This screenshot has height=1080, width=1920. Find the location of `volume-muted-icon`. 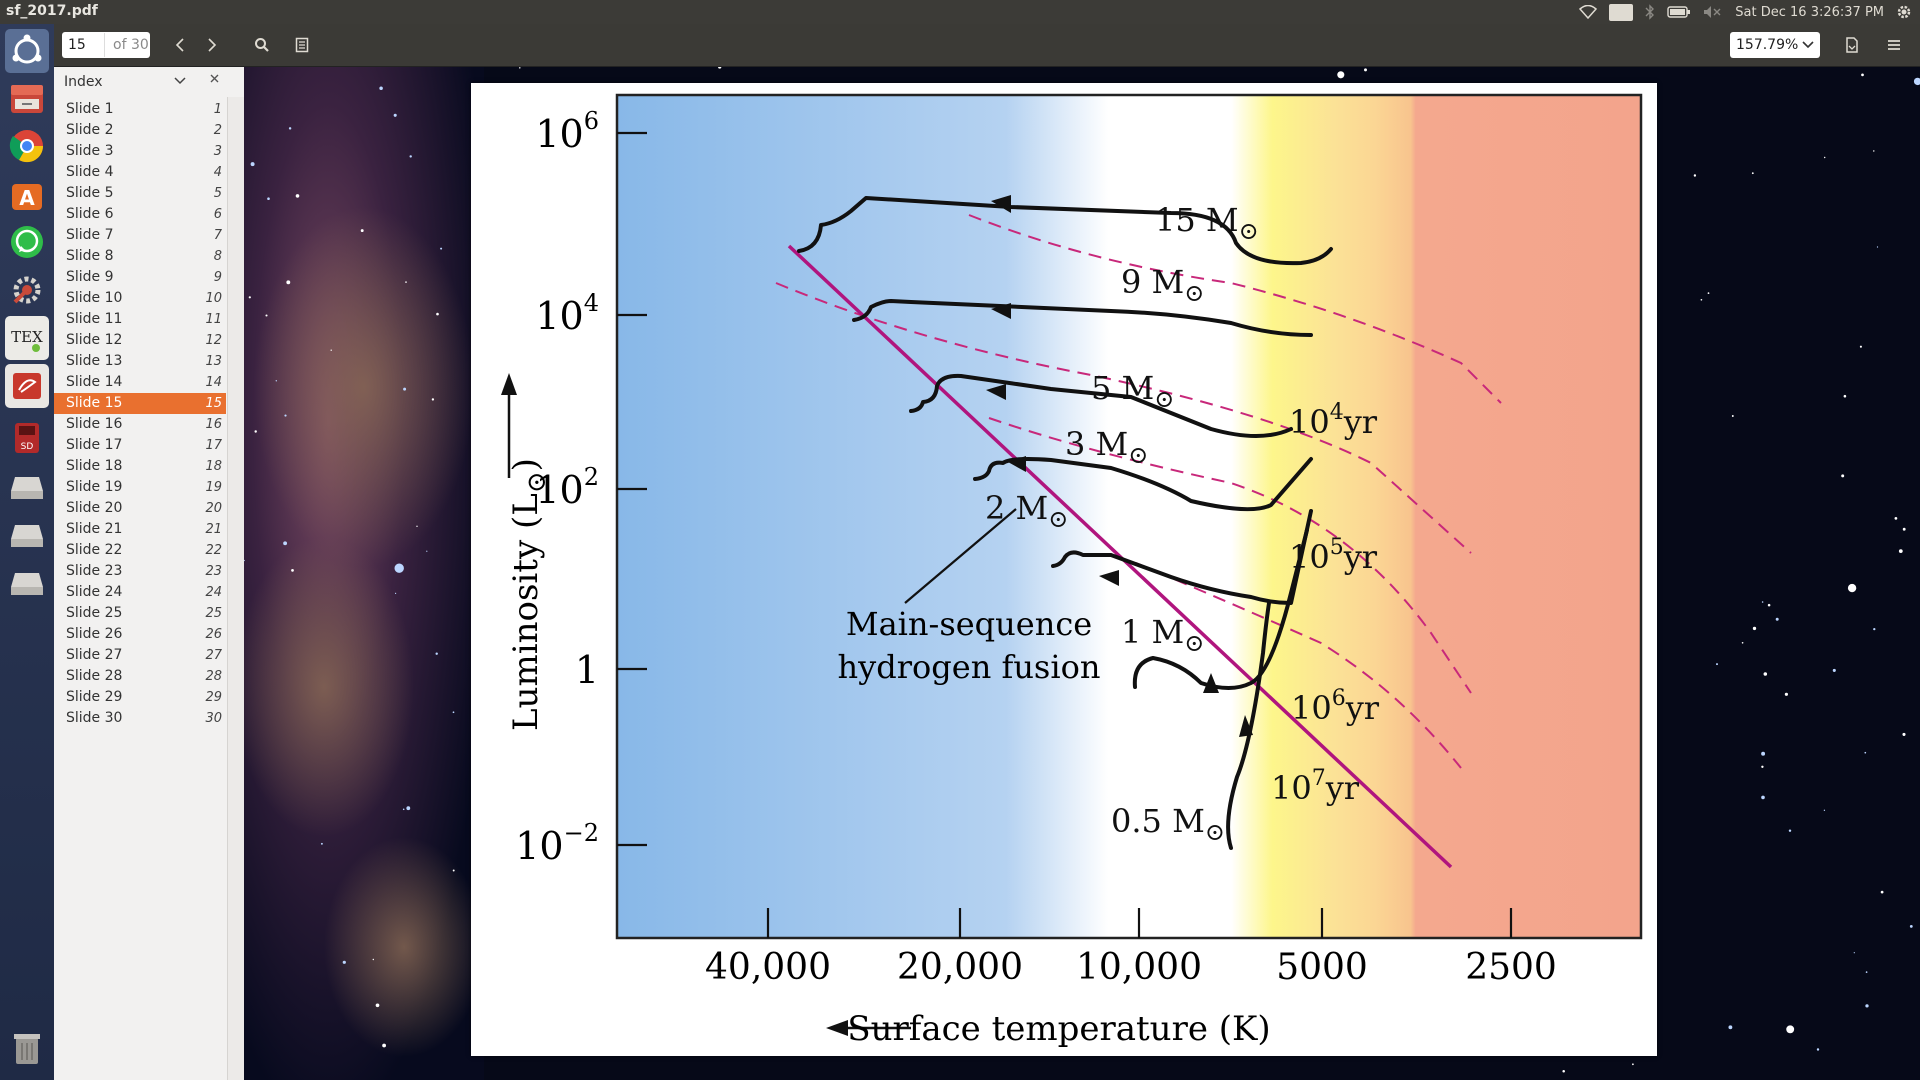

volume-muted-icon is located at coordinates (1713, 12).